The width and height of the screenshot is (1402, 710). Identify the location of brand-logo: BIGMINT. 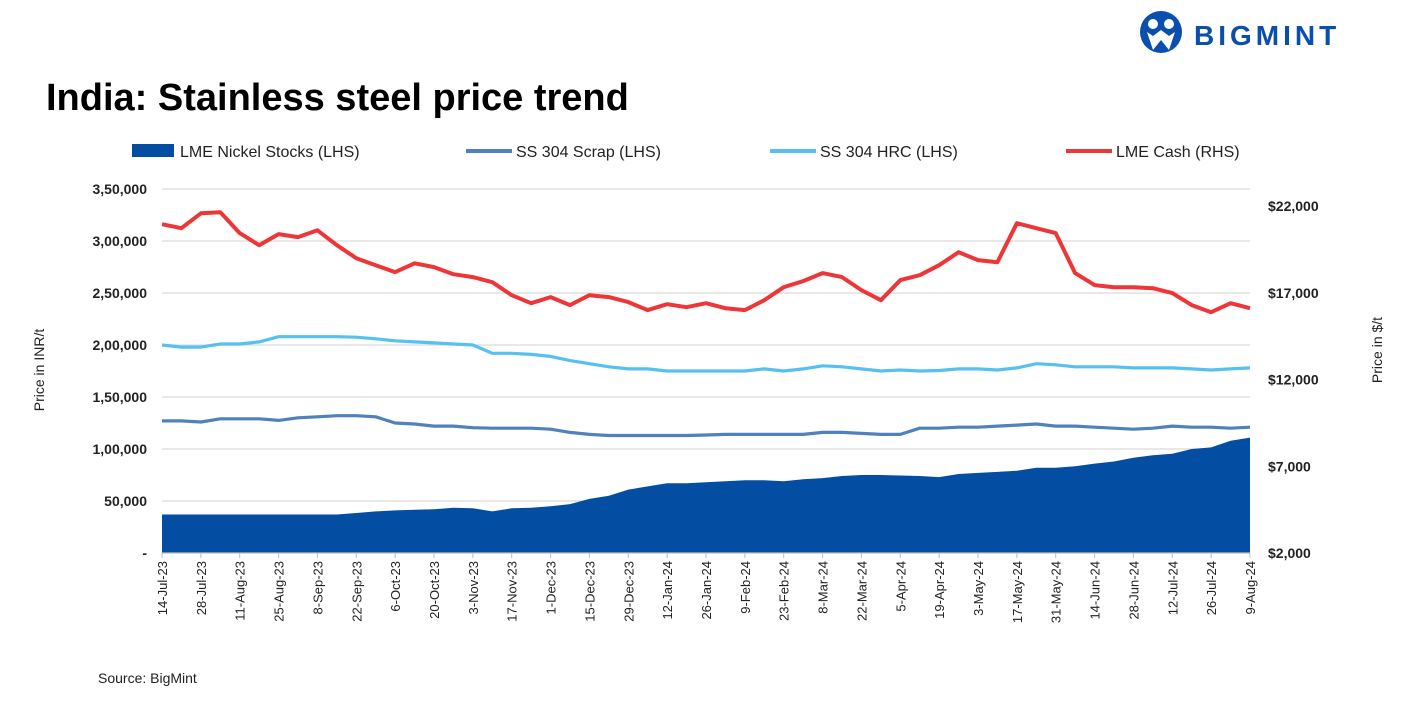
(1240, 32).